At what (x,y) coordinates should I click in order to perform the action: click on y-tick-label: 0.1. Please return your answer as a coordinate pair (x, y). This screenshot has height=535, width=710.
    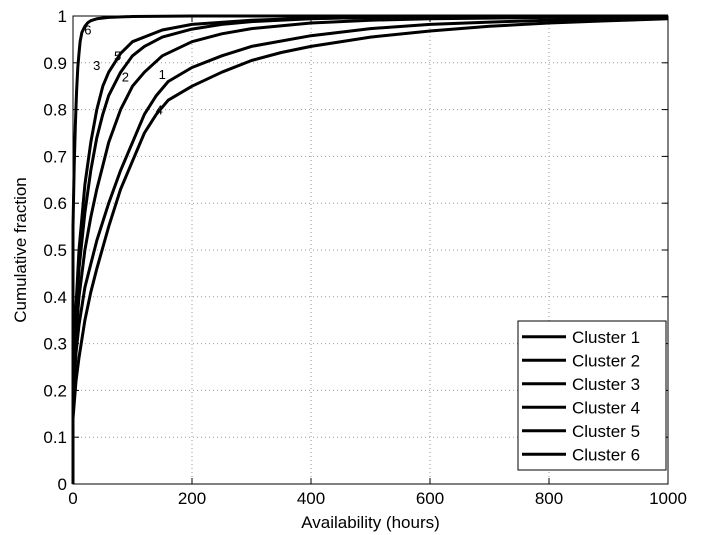
    Looking at the image, I should click on (55, 437).